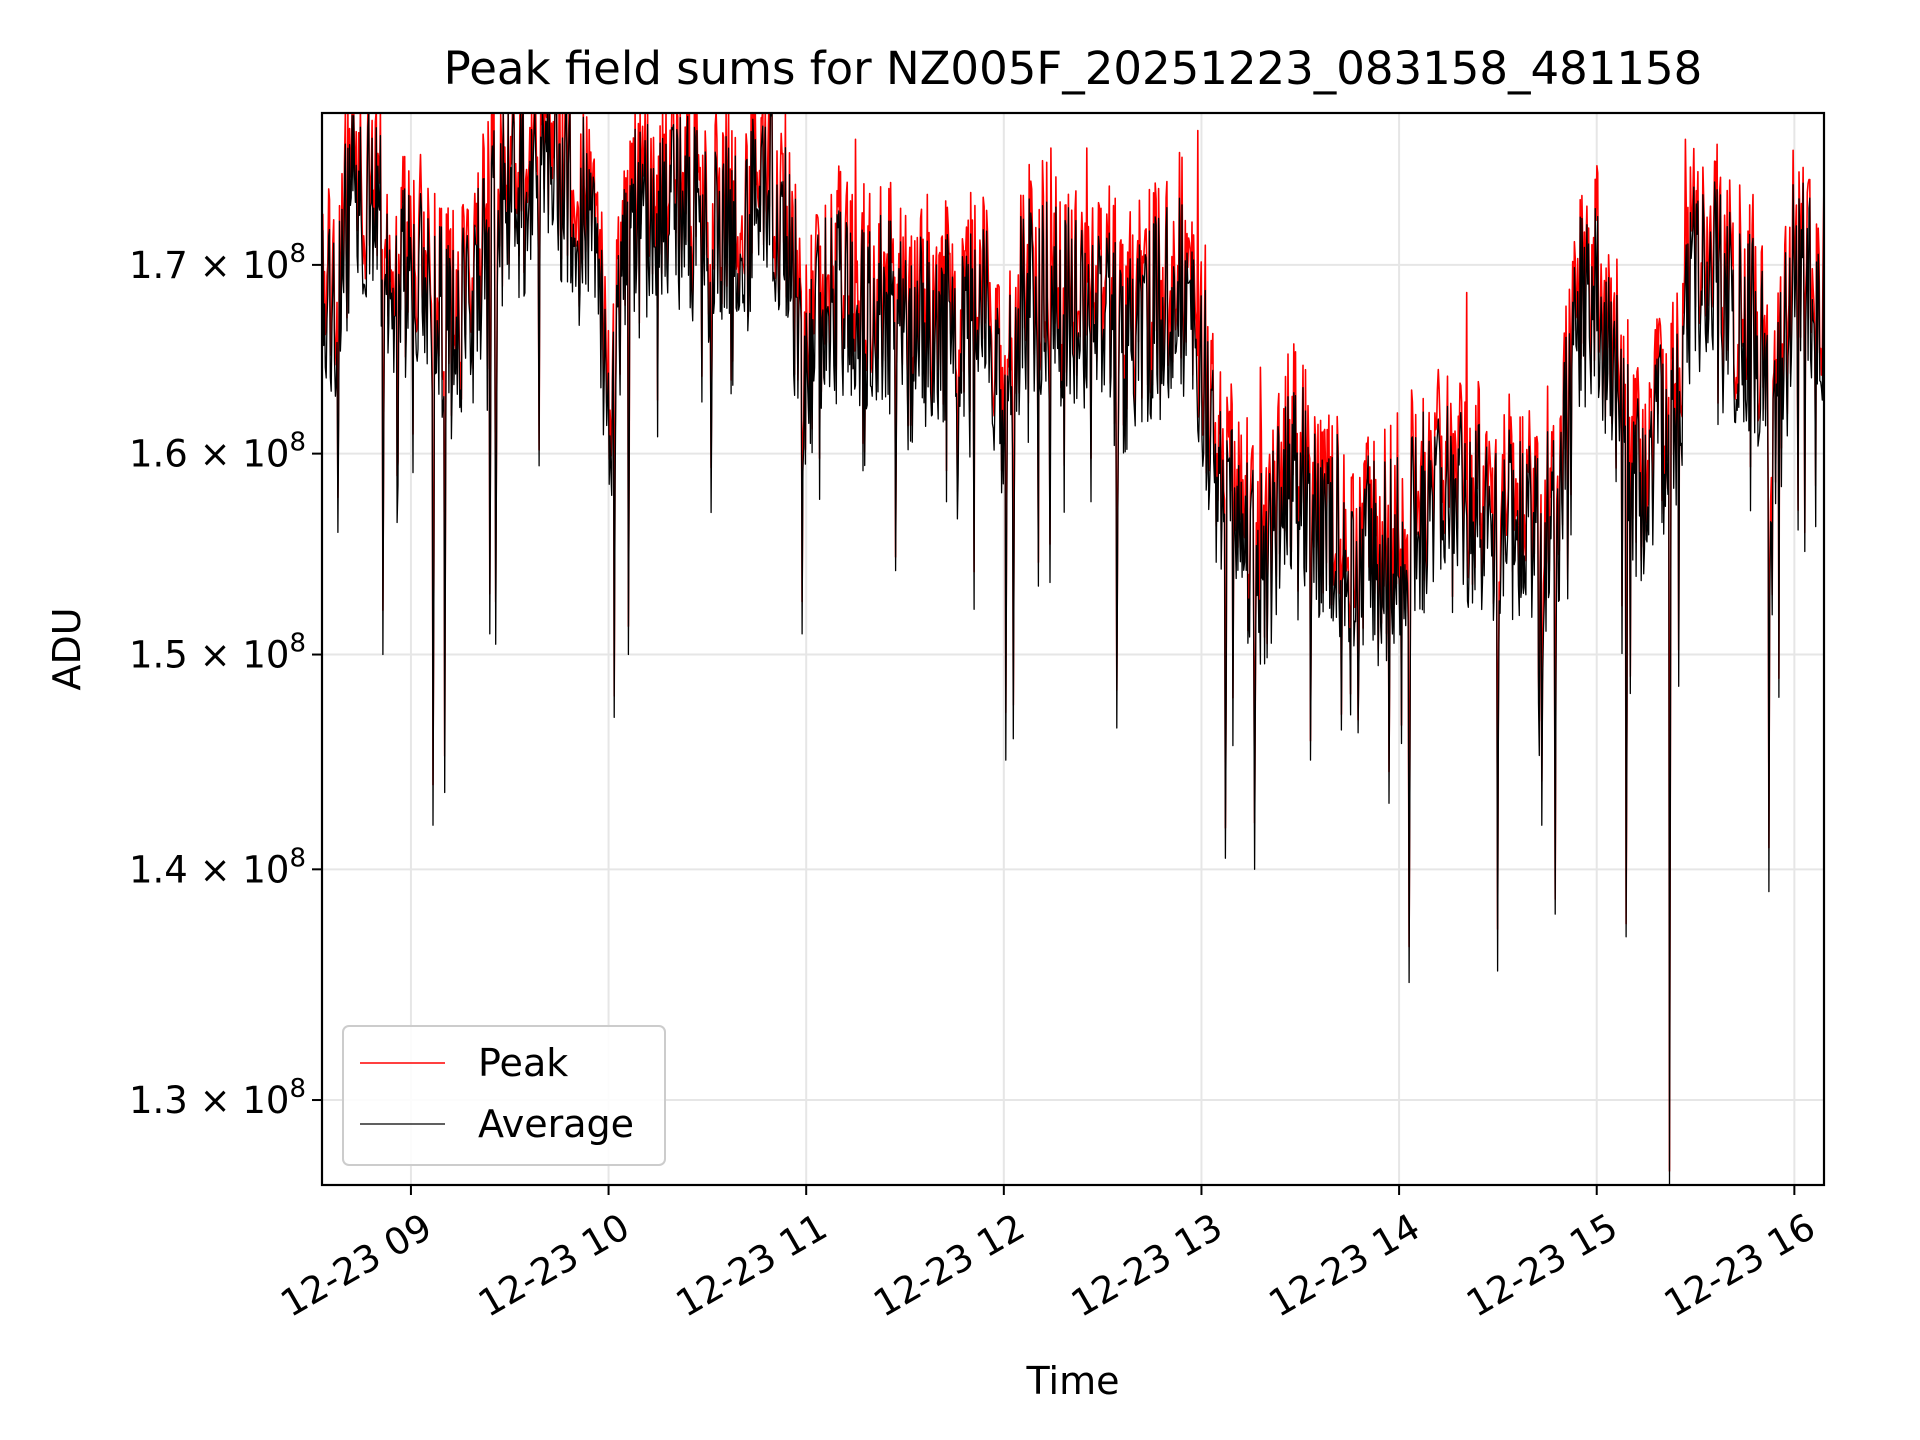 The image size is (1920, 1440). I want to click on legend-label-peak: Peak, so click(523, 1063).